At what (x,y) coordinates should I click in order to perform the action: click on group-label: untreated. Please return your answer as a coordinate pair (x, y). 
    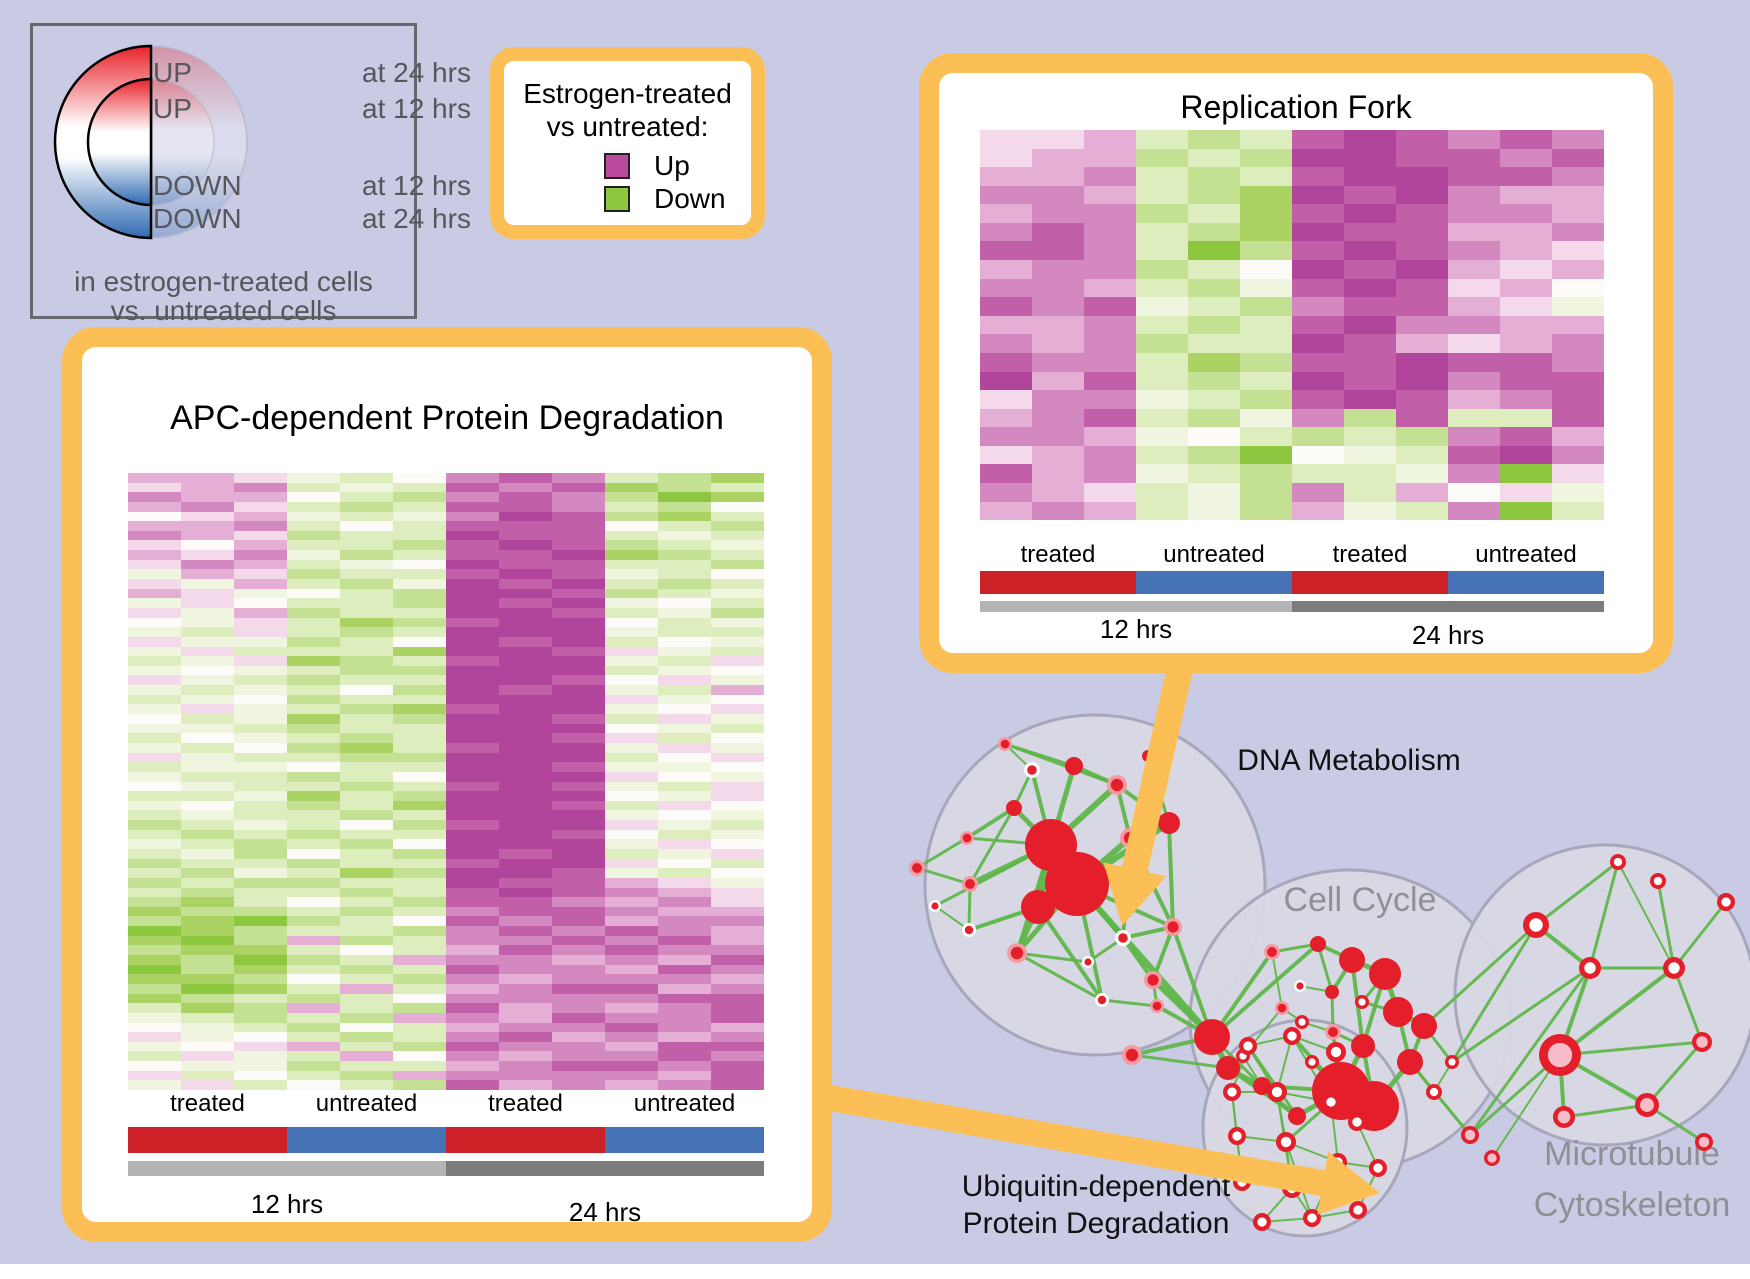
    Looking at the image, I should click on (684, 1103).